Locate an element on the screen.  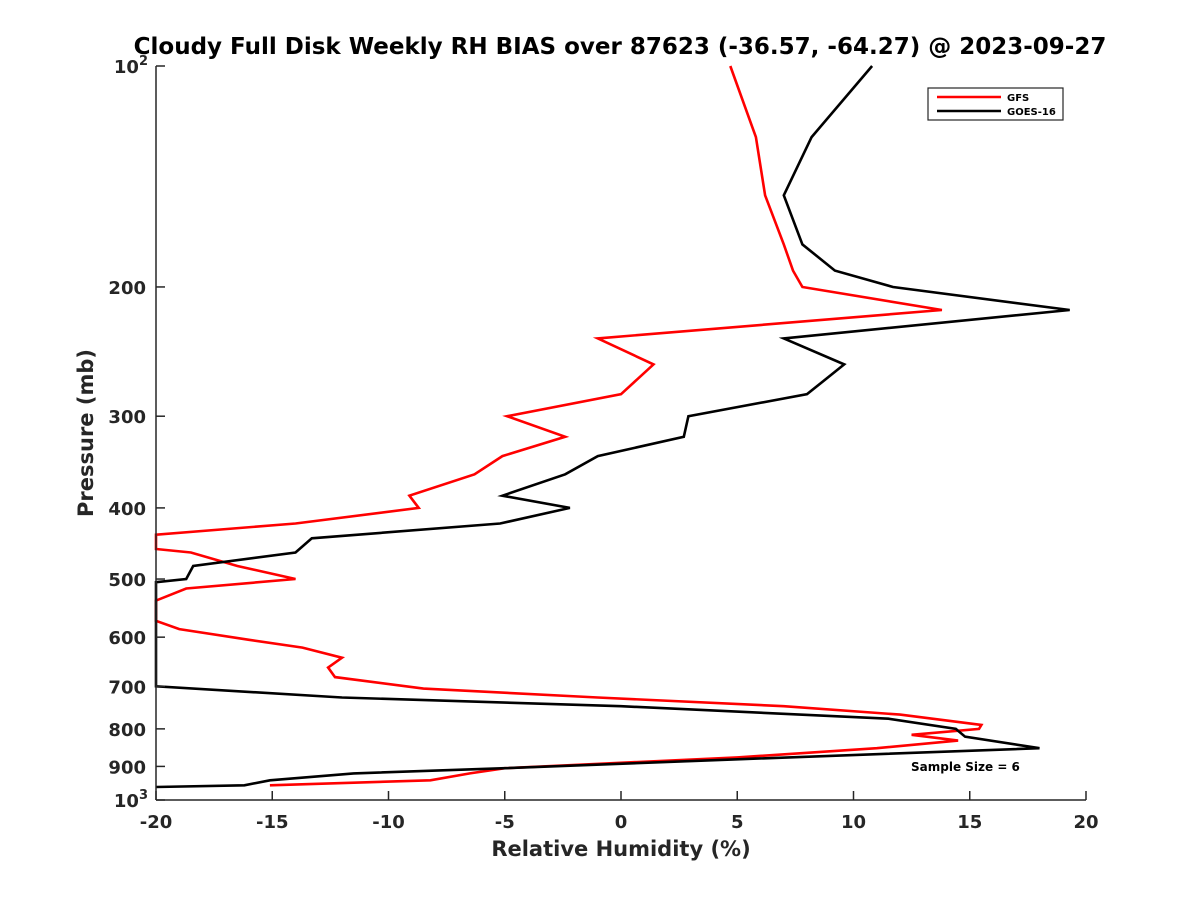
x-tick-label: 20 is located at coordinates (1085, 822).